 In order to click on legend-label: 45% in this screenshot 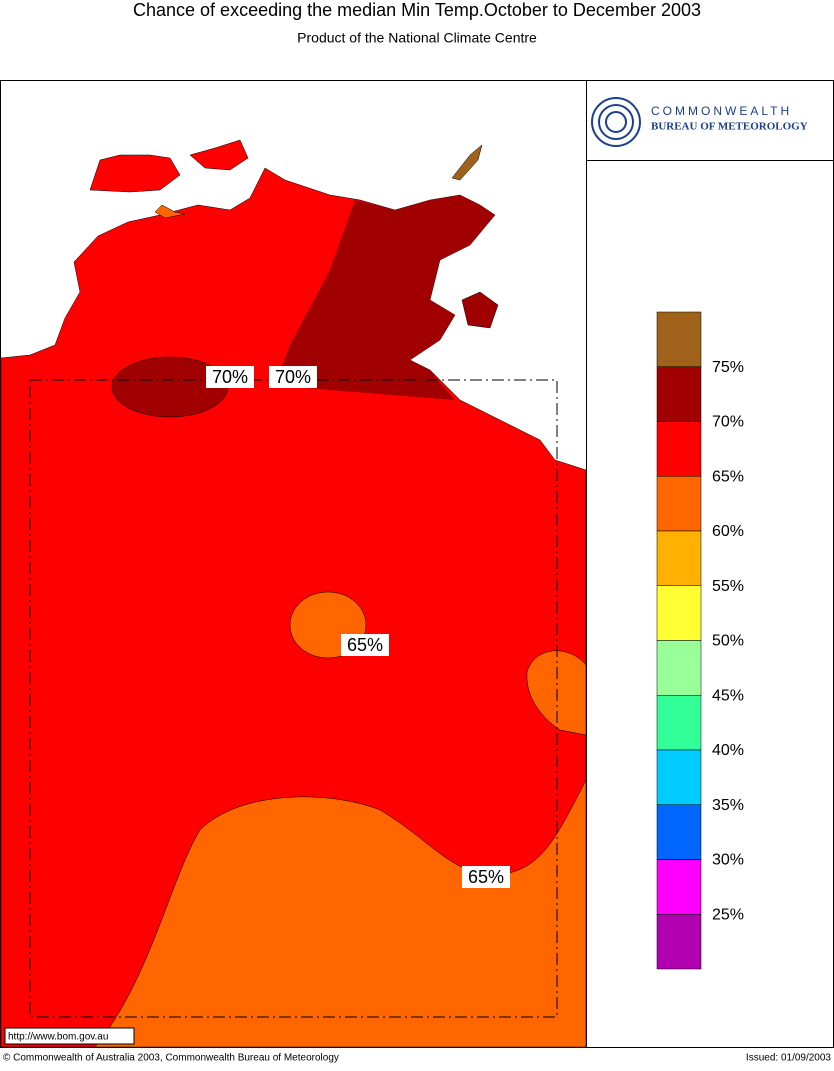, I will do `click(728, 695)`.